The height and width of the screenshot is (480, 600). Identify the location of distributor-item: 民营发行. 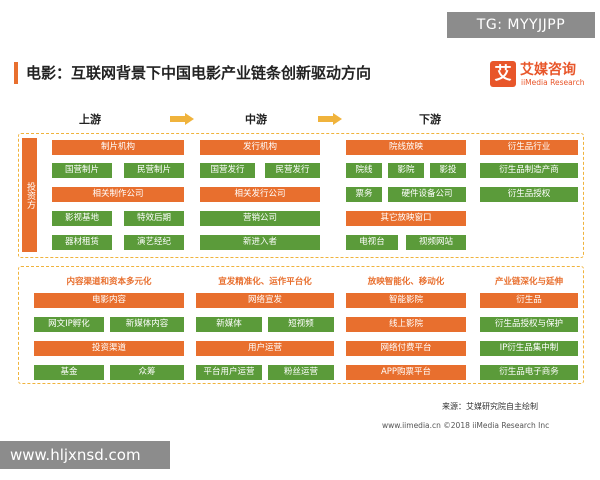
(292, 170).